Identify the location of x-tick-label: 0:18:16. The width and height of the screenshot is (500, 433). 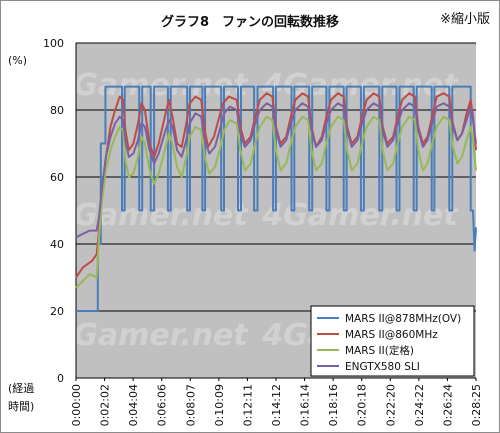
(333, 405).